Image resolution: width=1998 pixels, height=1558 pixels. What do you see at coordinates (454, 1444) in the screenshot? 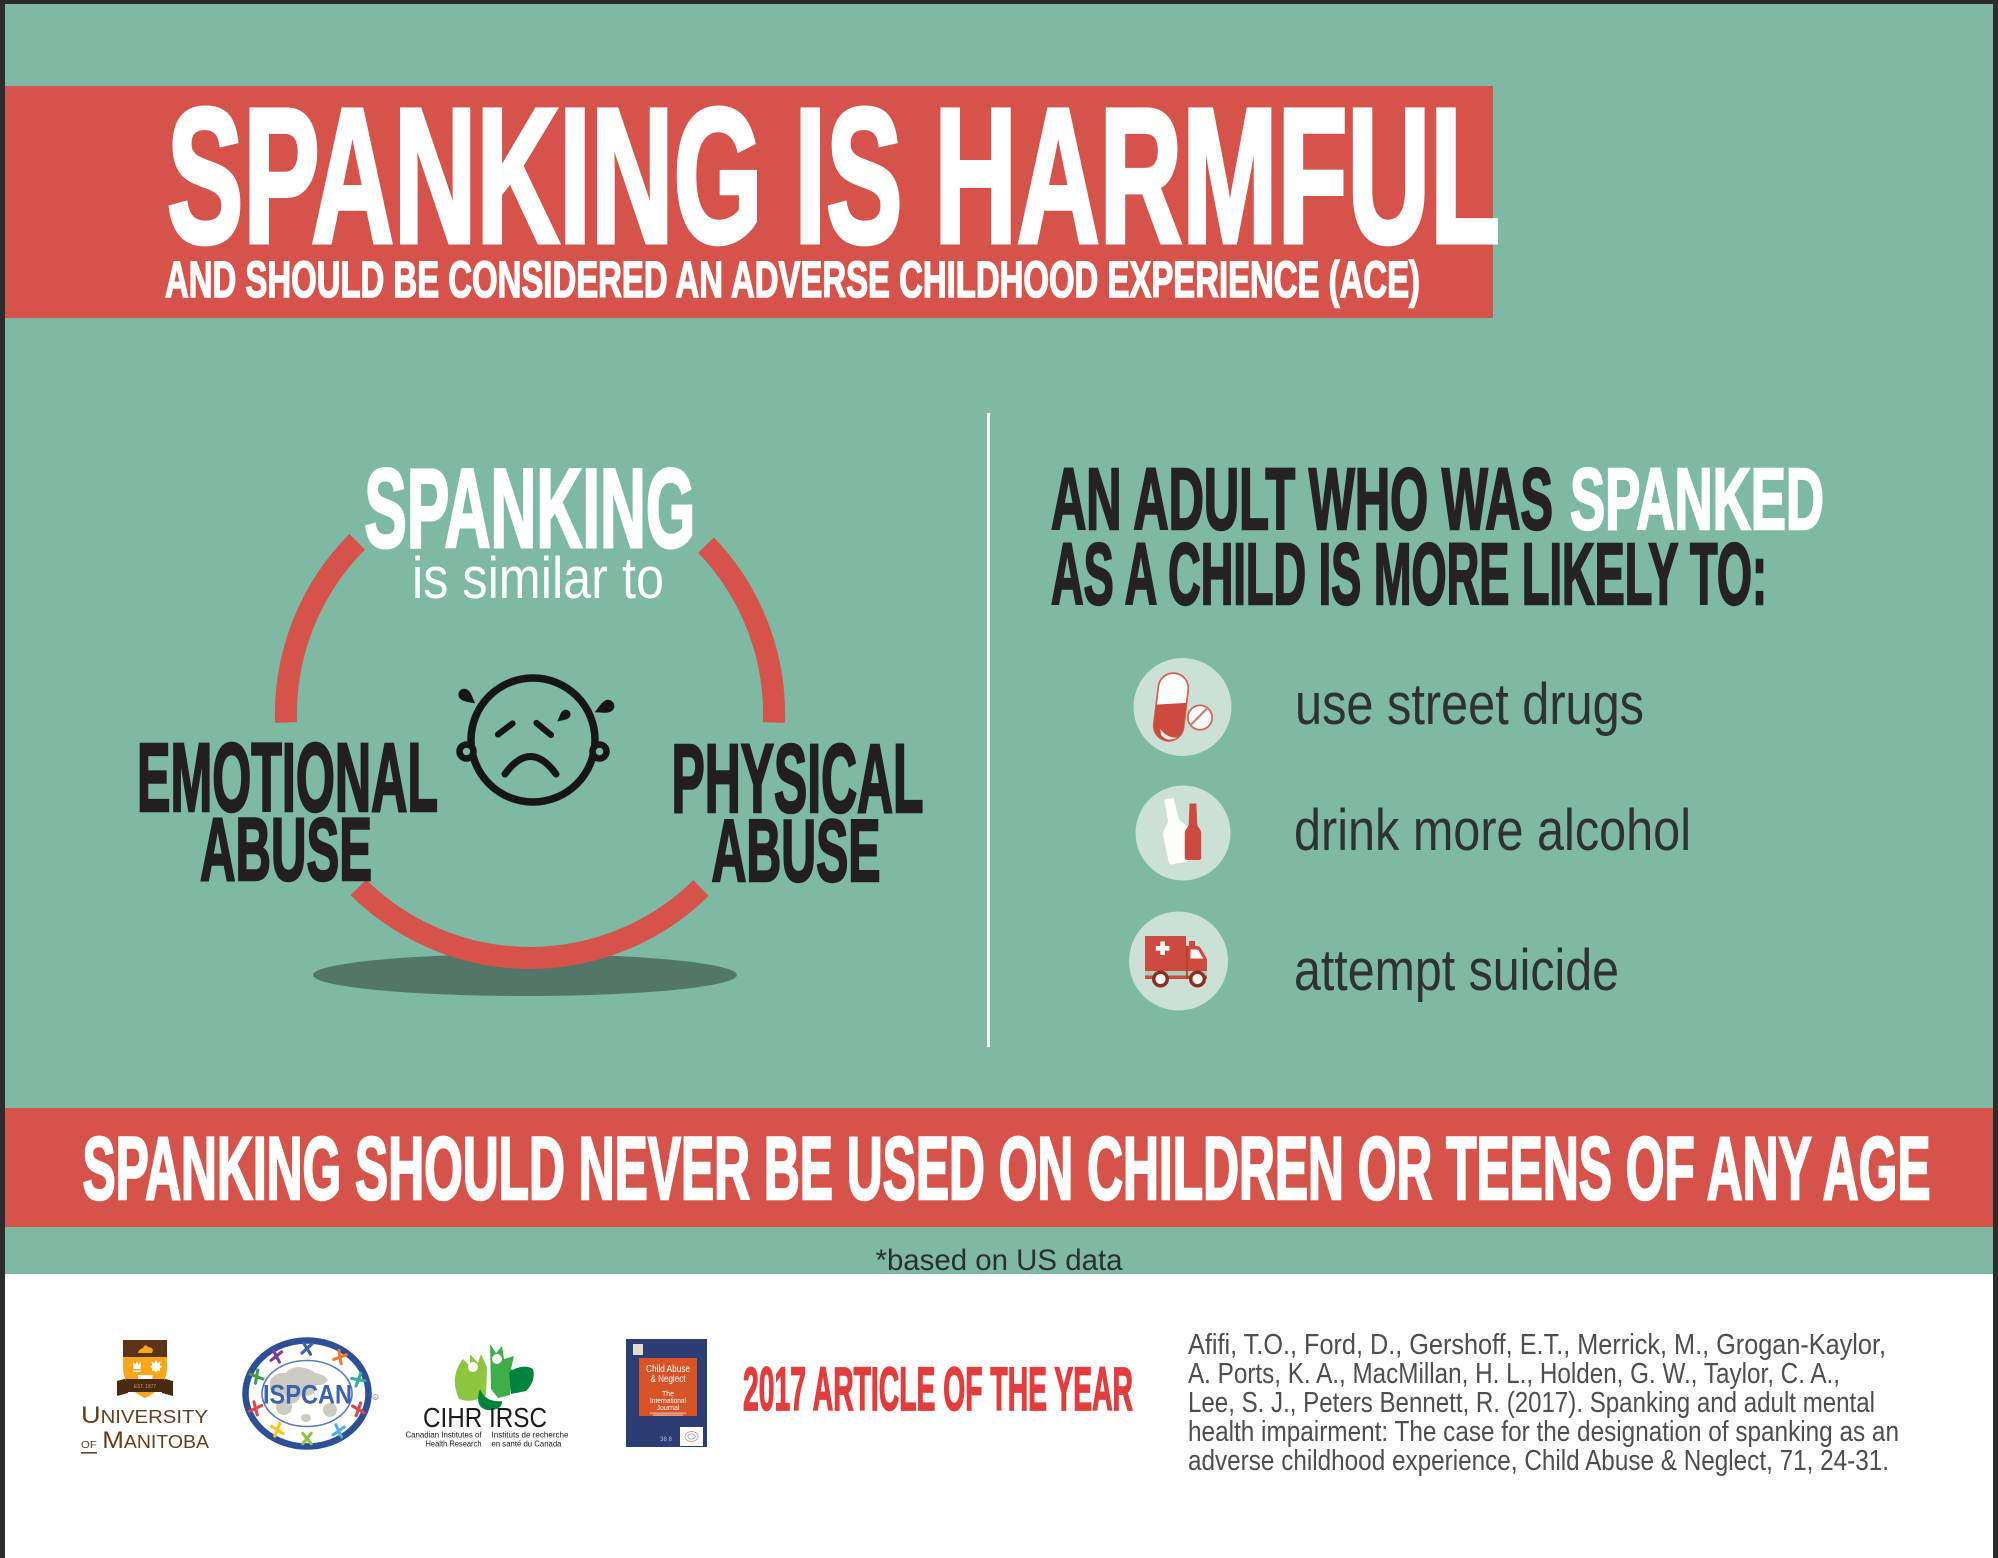
I see `svg-text: Health Research` at bounding box center [454, 1444].